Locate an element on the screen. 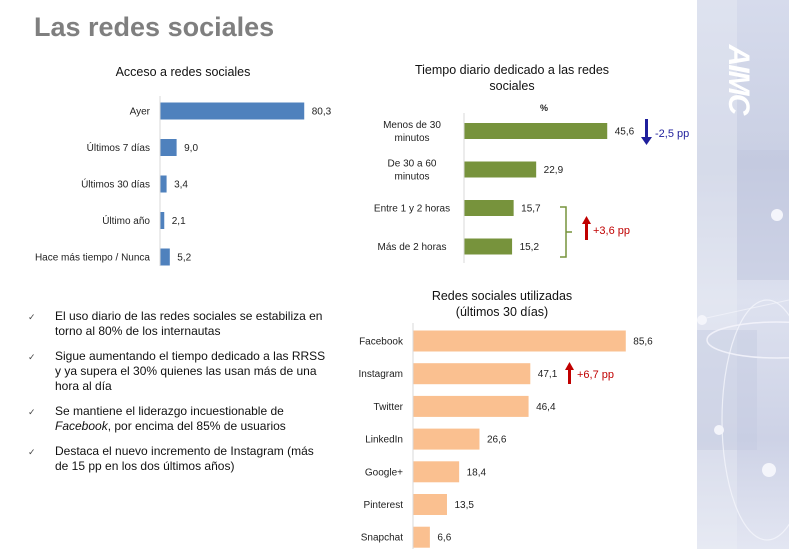  category-label: Más de 2 horas is located at coordinates (412, 247).